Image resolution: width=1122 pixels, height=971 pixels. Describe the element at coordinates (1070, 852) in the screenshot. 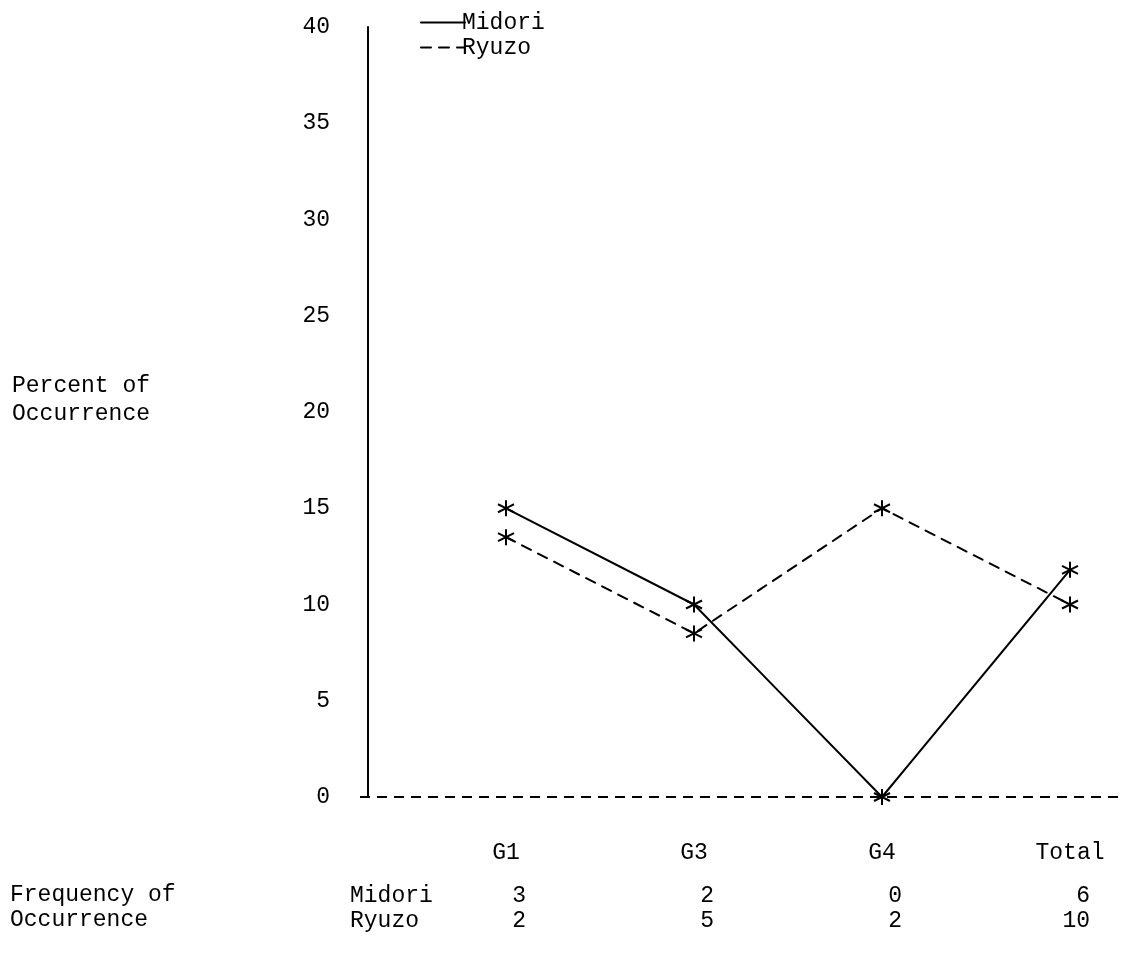

I see `x-tick-label: Total` at that location.